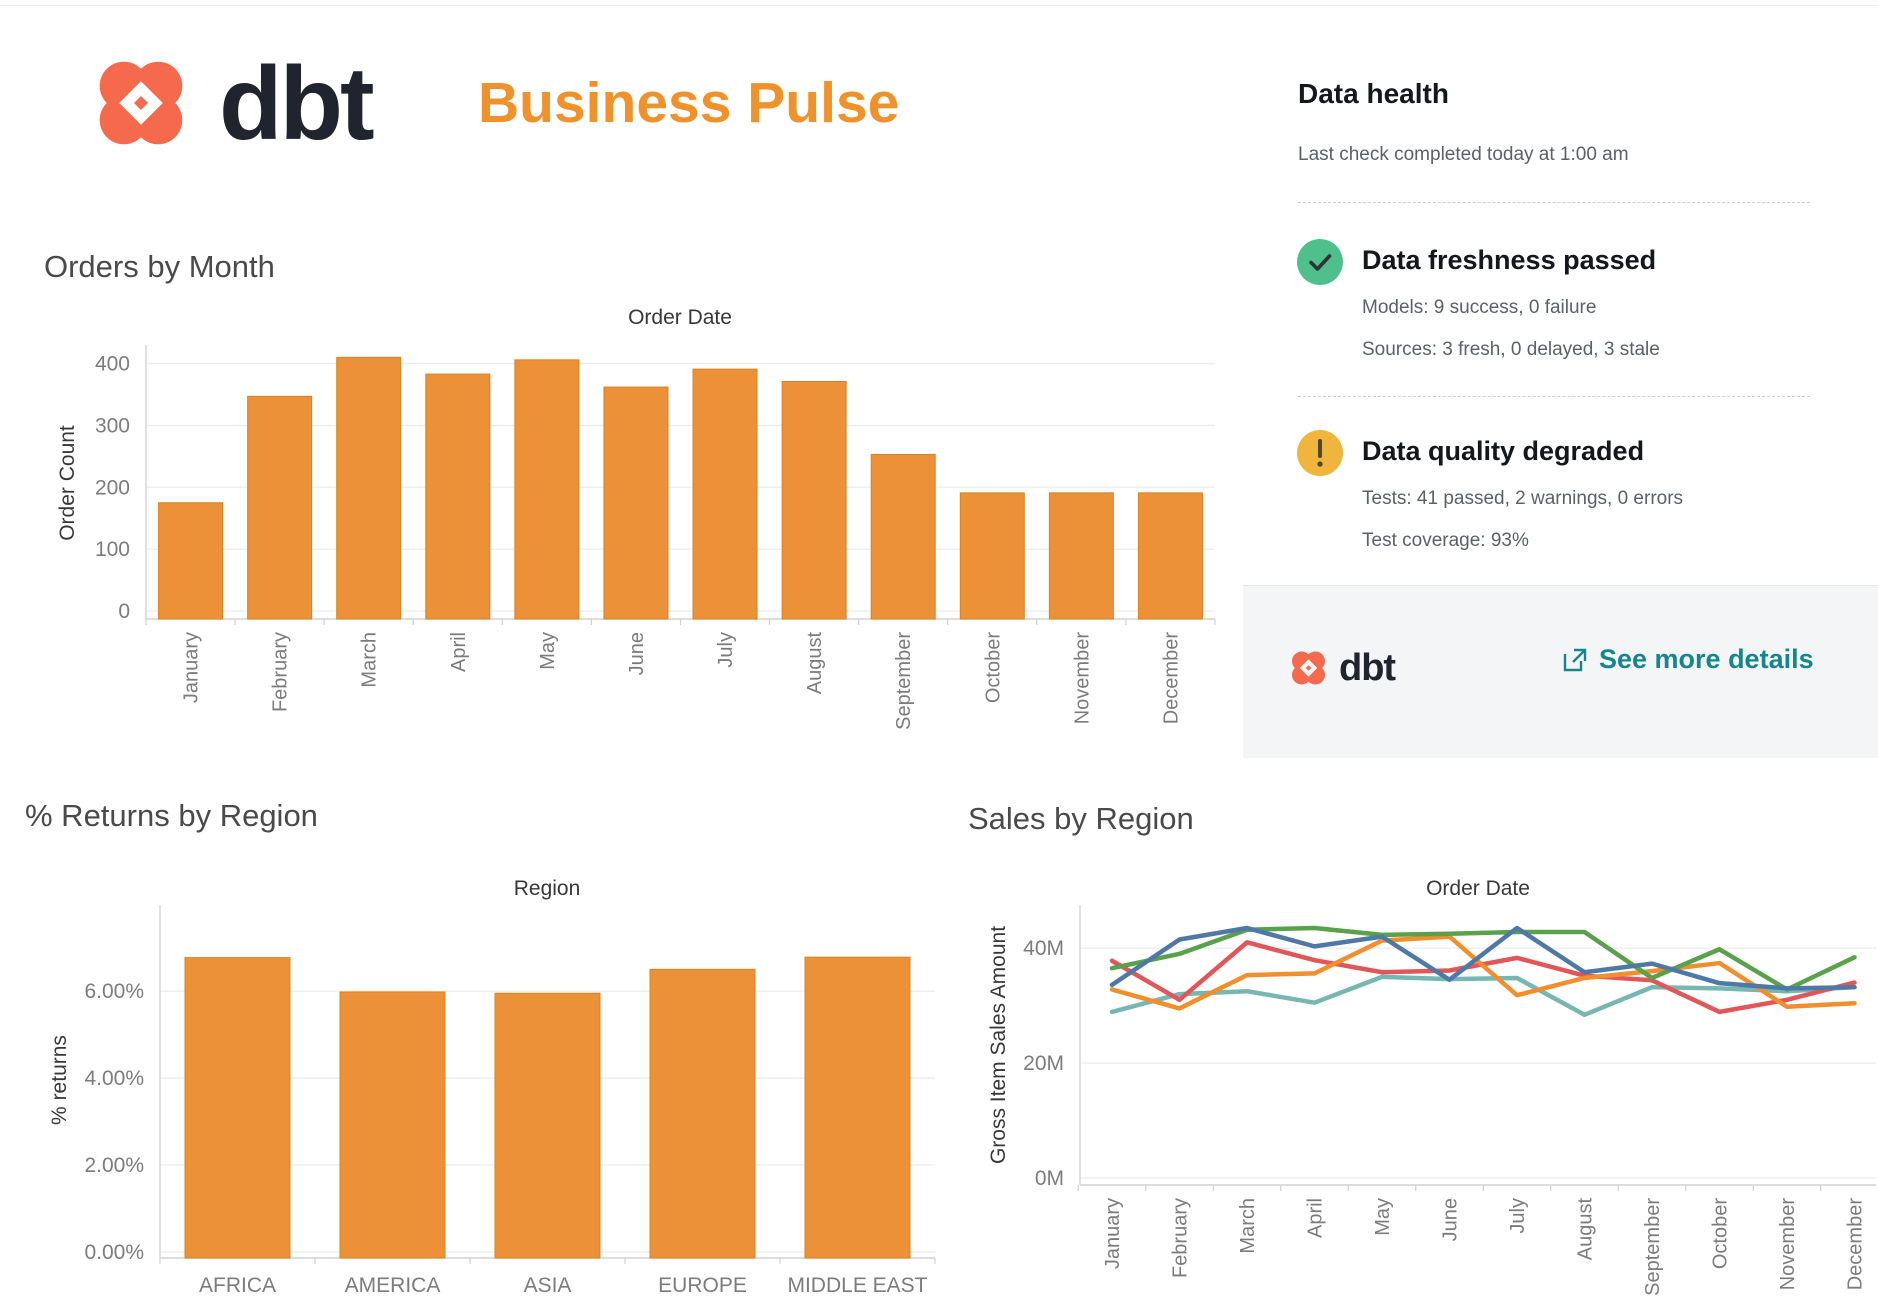  What do you see at coordinates (114, 991) in the screenshot?
I see `y-tick-label: 6.00%` at bounding box center [114, 991].